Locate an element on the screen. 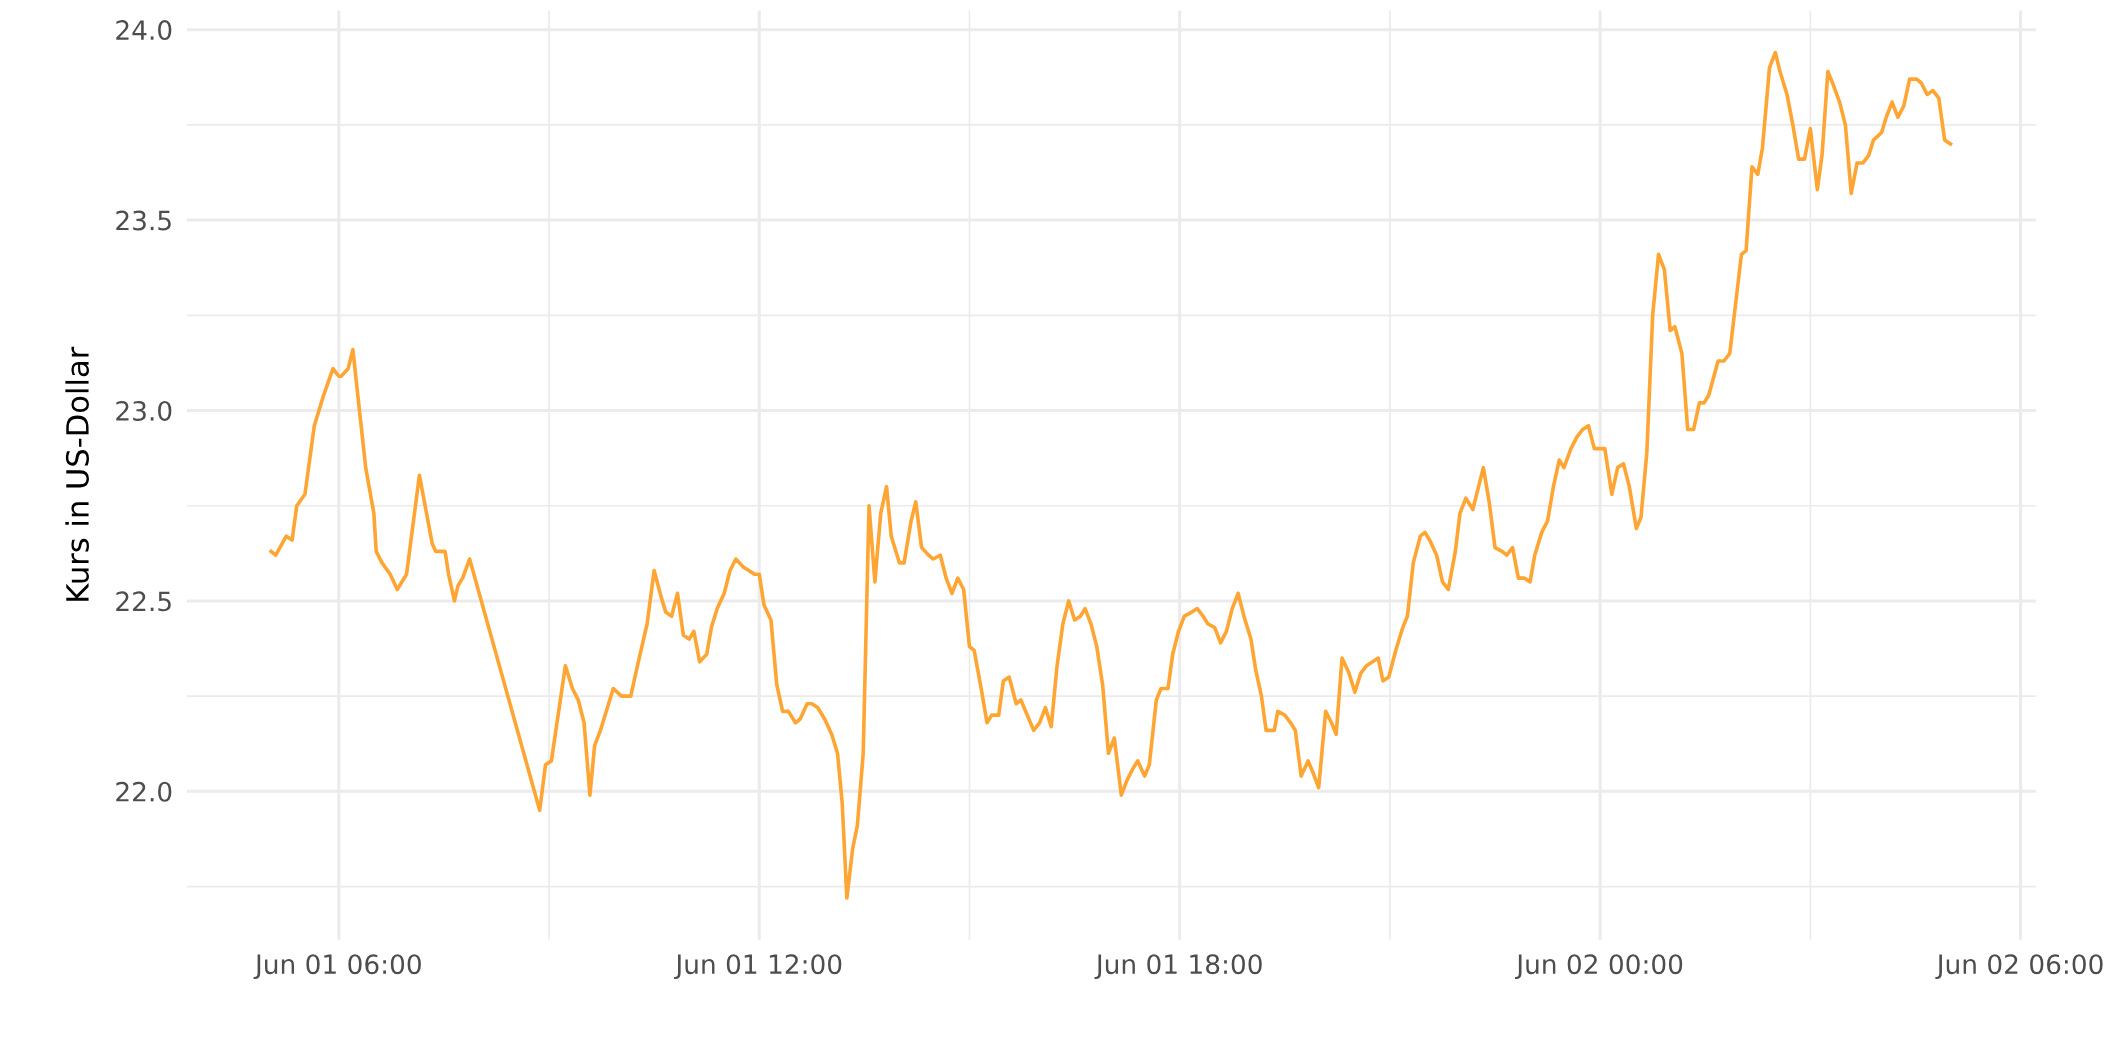 This screenshot has width=2125, height=1062. y-tick-label: 23.0 is located at coordinates (144, 410).